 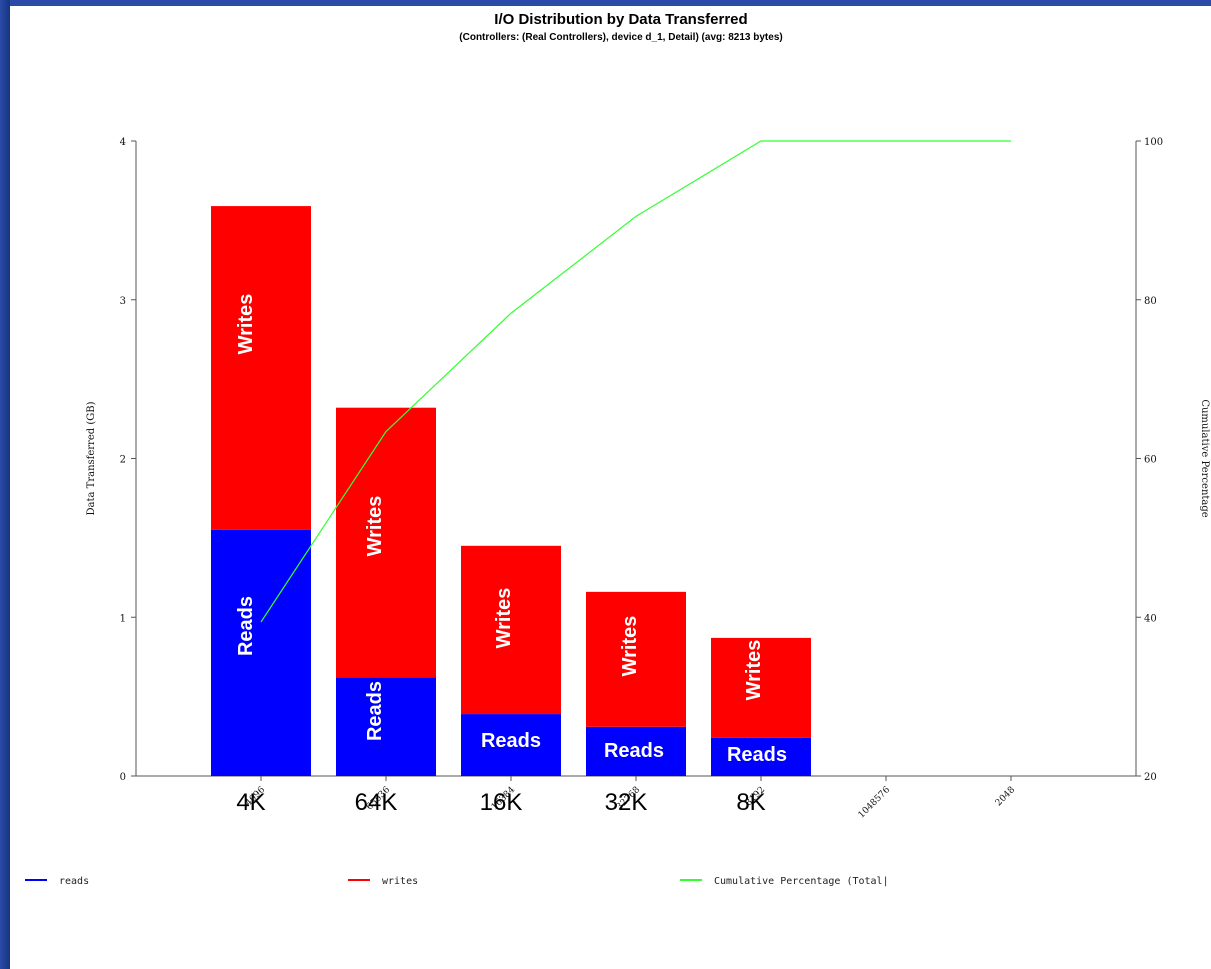 What do you see at coordinates (1153, 142) in the screenshot?
I see `y2-tick-label: 100` at bounding box center [1153, 142].